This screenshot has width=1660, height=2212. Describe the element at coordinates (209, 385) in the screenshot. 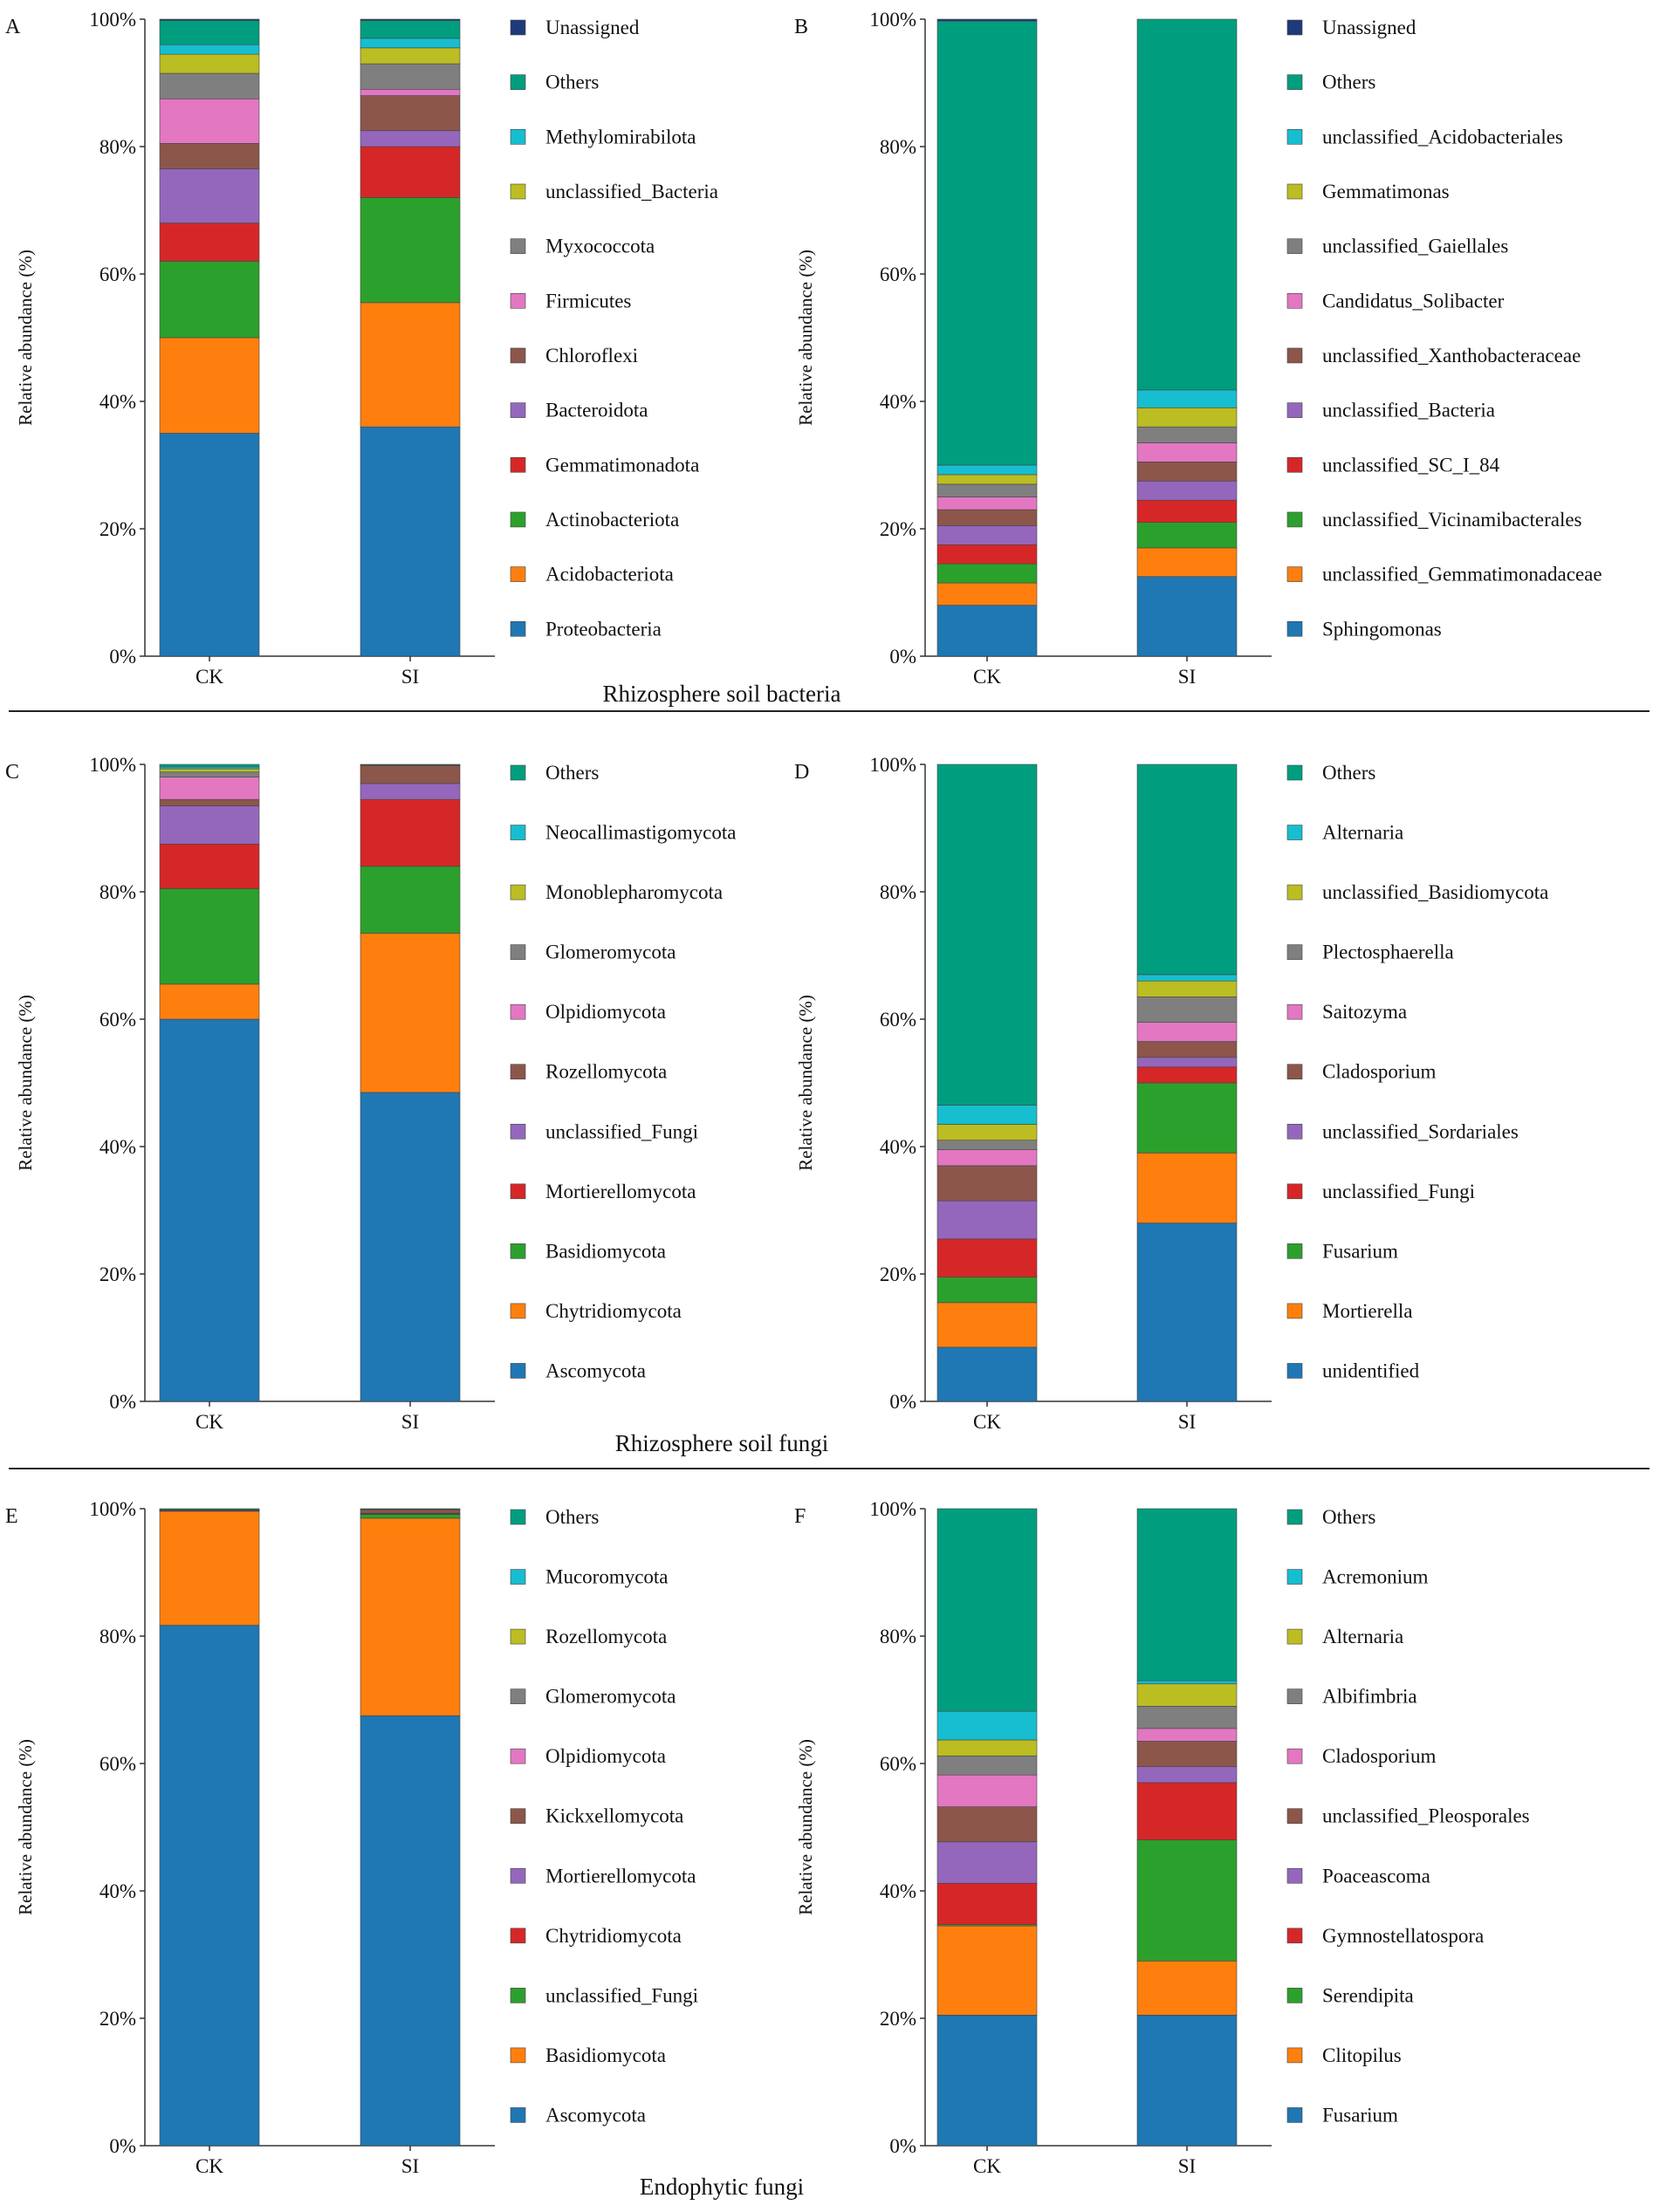

I see `bar-segment-ck-acidobacteriota` at that location.